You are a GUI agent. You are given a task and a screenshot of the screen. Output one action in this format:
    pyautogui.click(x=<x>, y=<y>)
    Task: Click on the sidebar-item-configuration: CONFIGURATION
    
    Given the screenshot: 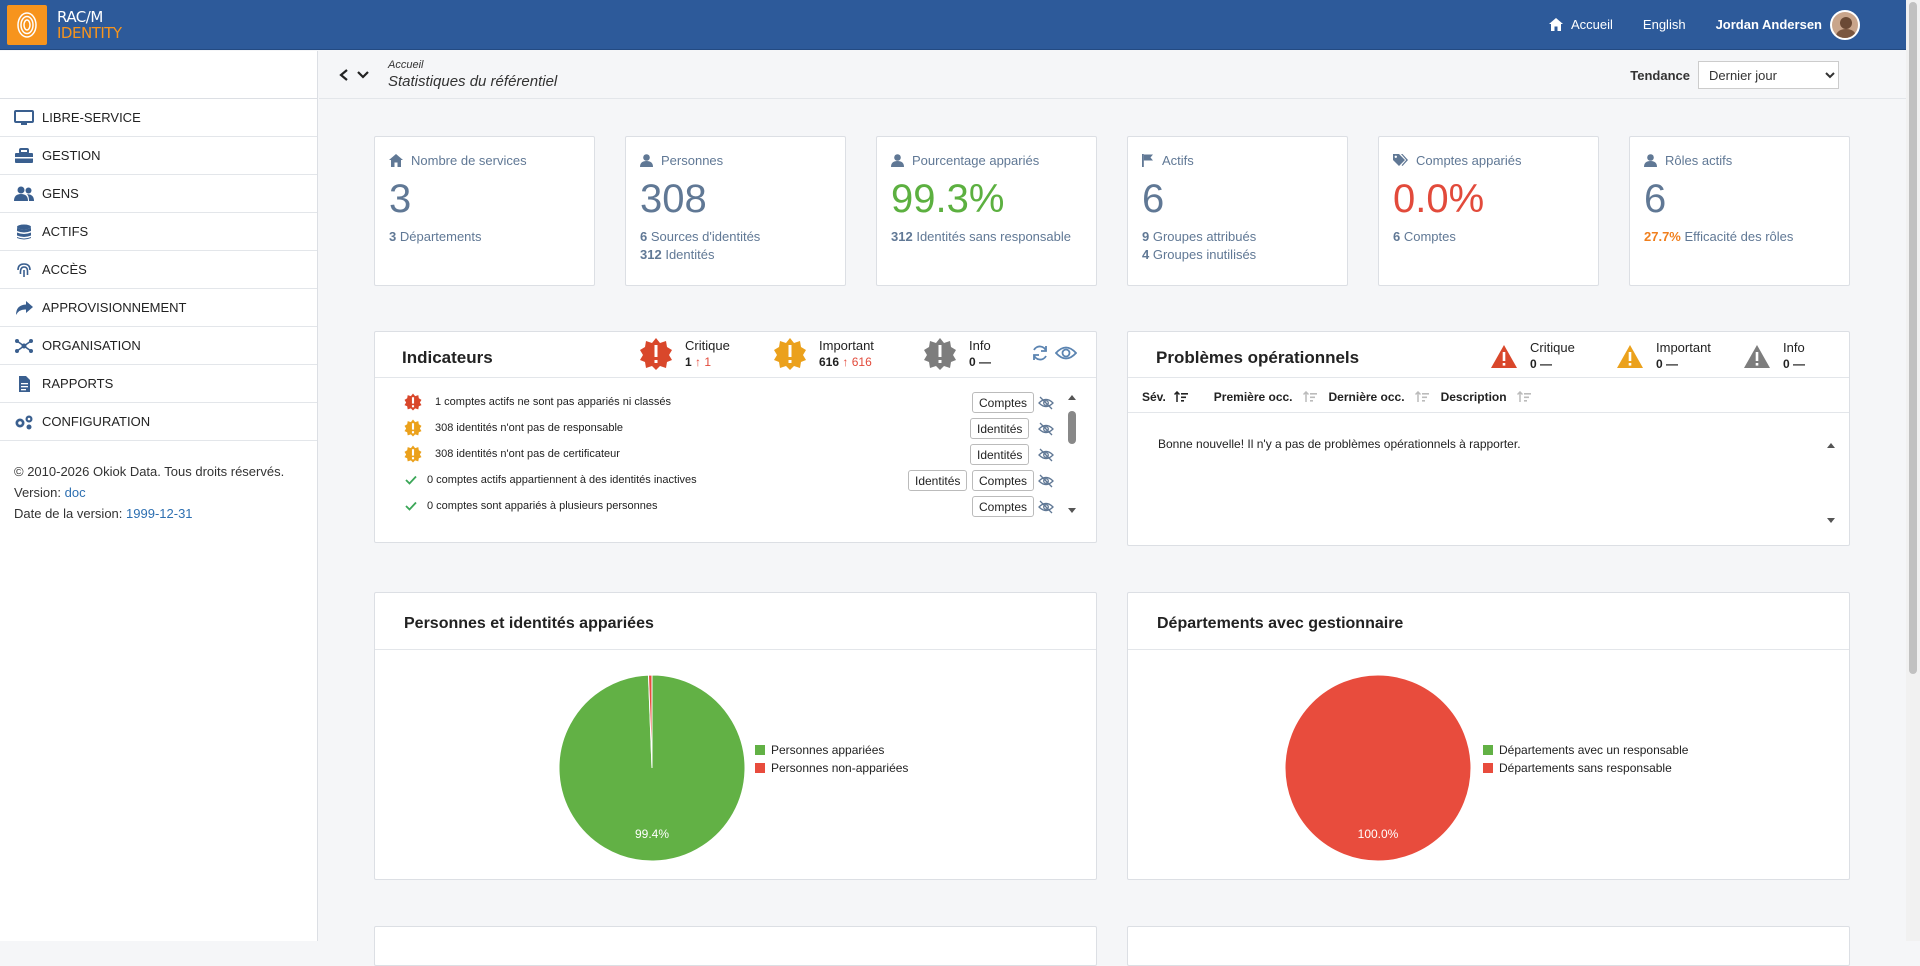 What is the action you would take?
    pyautogui.click(x=158, y=422)
    